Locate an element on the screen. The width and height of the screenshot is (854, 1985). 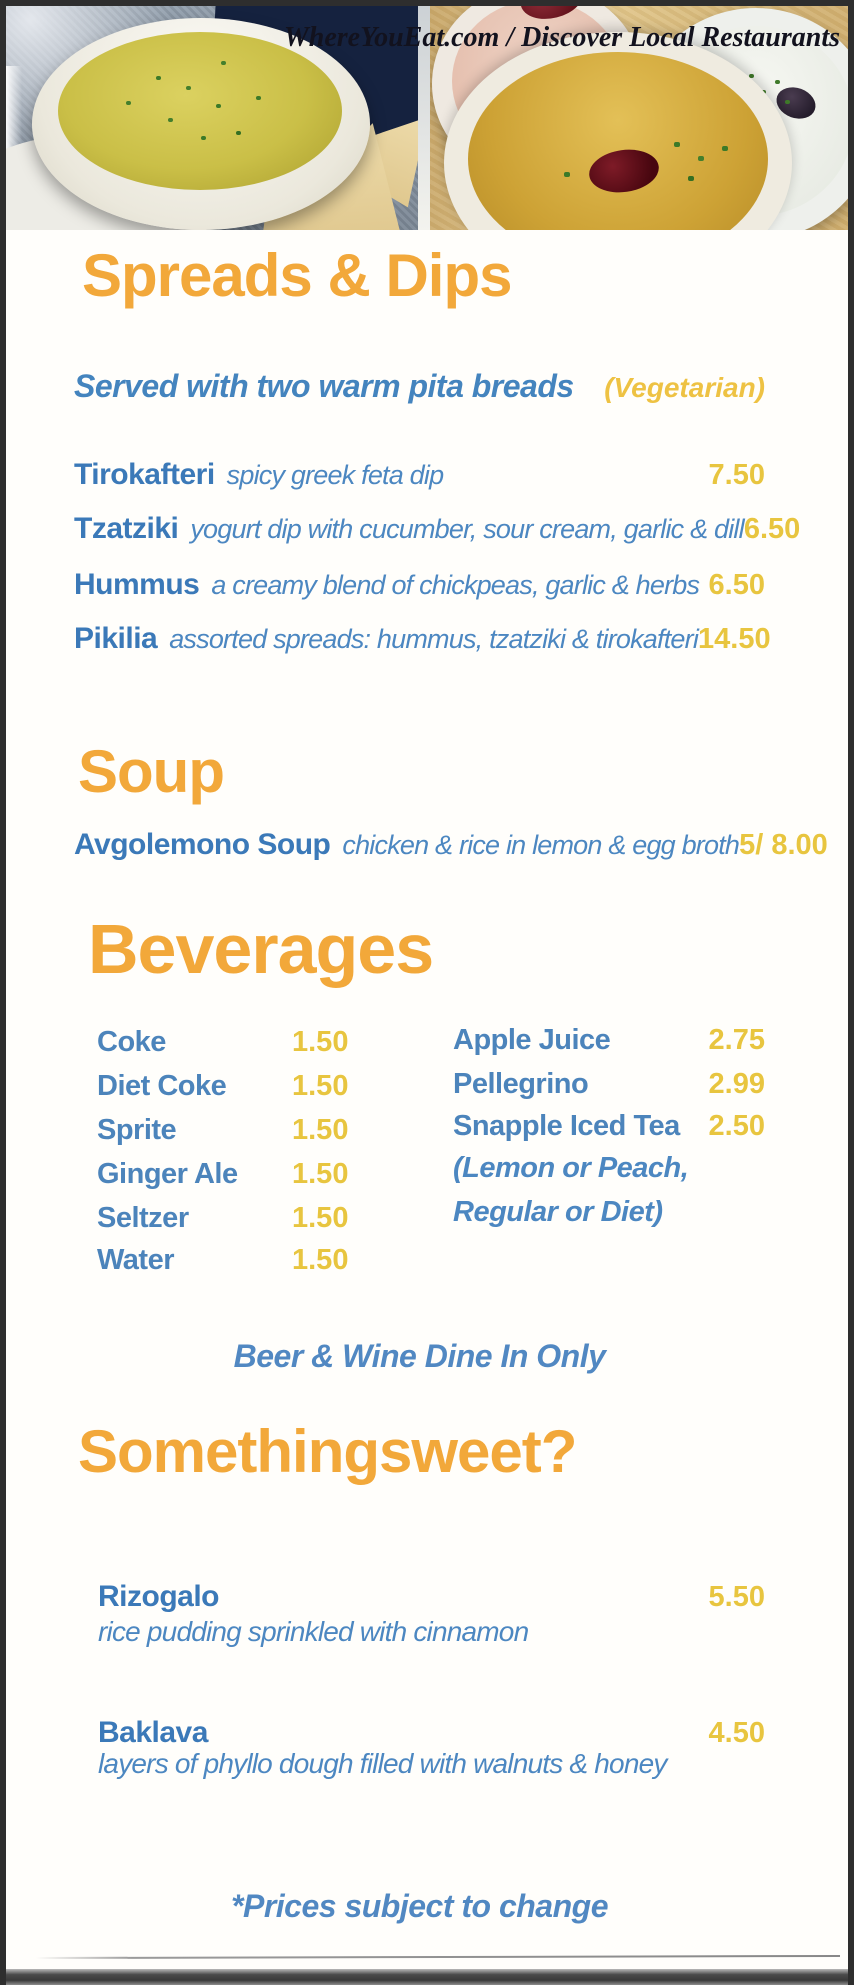
beverage-name: Sprite is located at coordinates (137, 1130).